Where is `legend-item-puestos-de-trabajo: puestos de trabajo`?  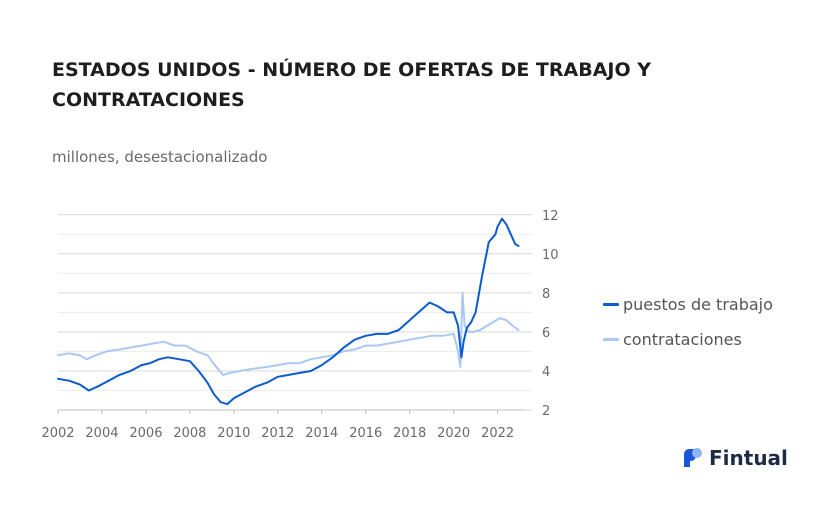 legend-item-puestos-de-trabajo: puestos de trabajo is located at coordinates (688, 304).